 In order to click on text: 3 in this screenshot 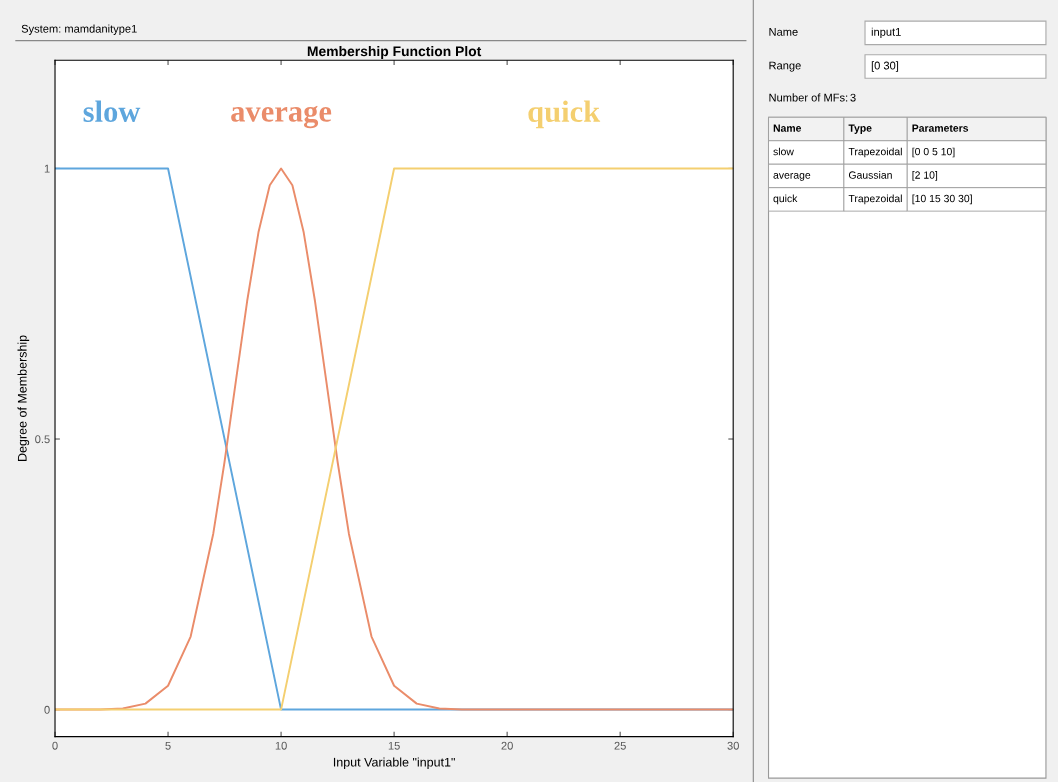, I will do `click(853, 97)`.